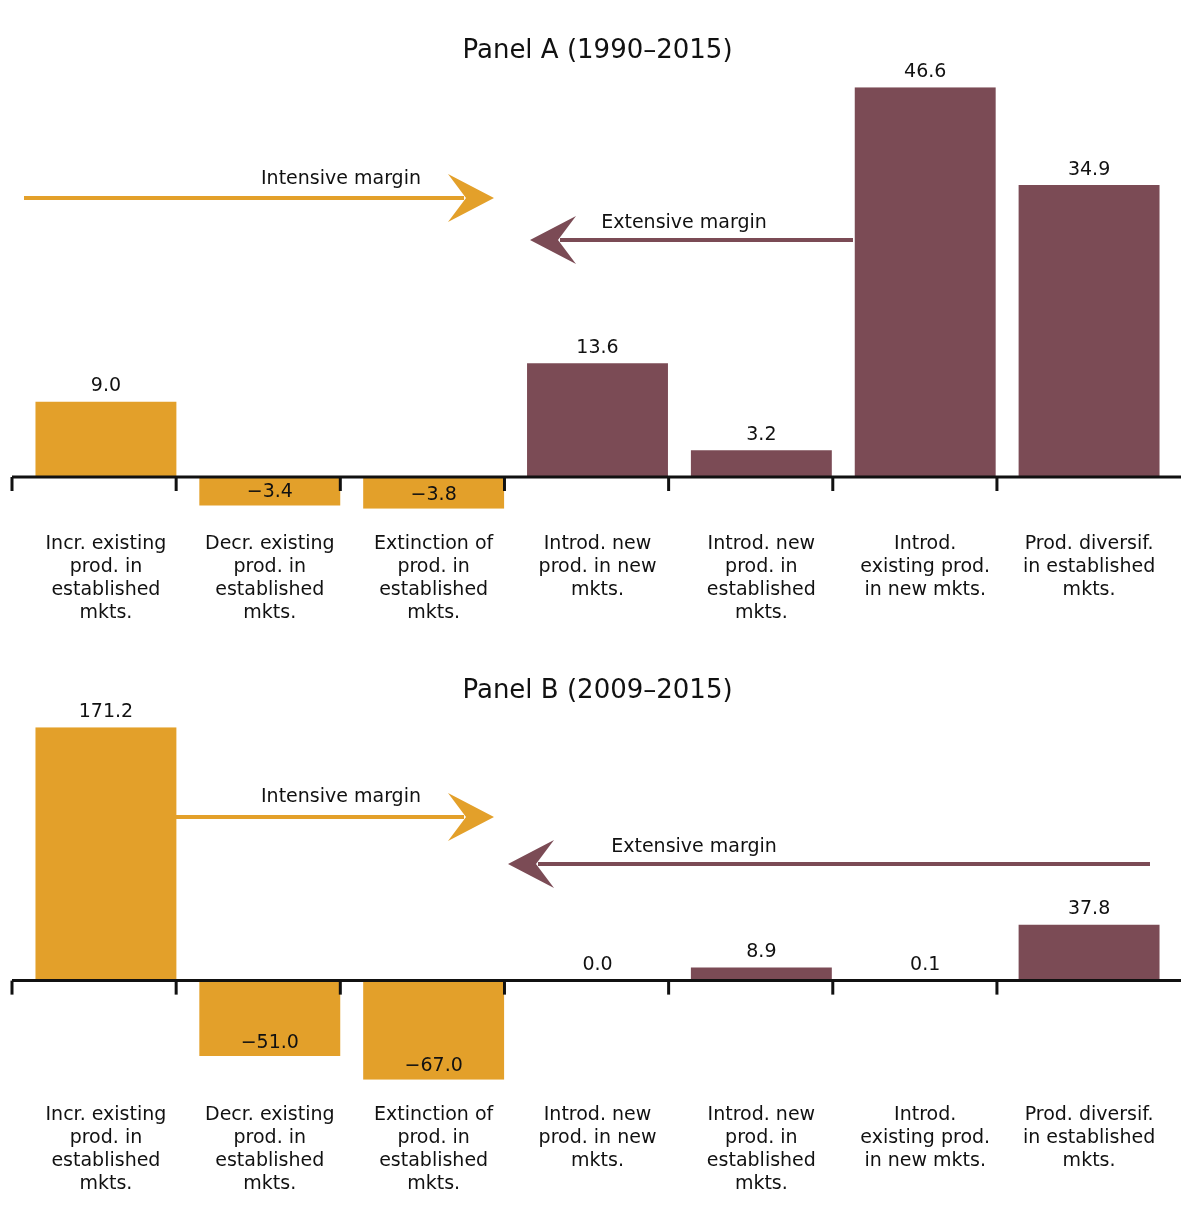  Describe the element at coordinates (433, 1064) in the screenshot. I see `data-label: −67.0` at that location.